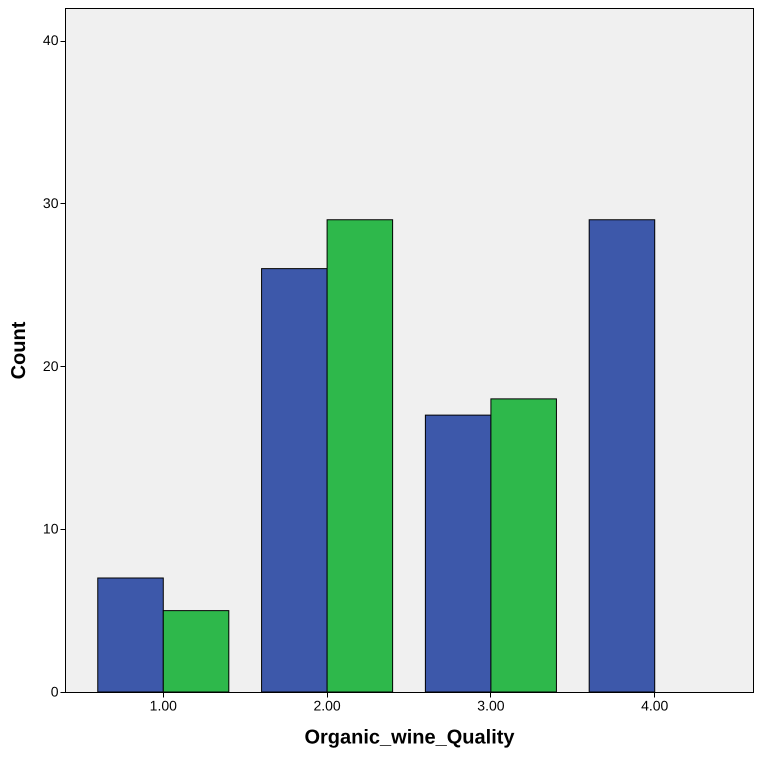 This screenshot has width=778, height=784. What do you see at coordinates (54, 692) in the screenshot?
I see `y-tick-label: 0` at bounding box center [54, 692].